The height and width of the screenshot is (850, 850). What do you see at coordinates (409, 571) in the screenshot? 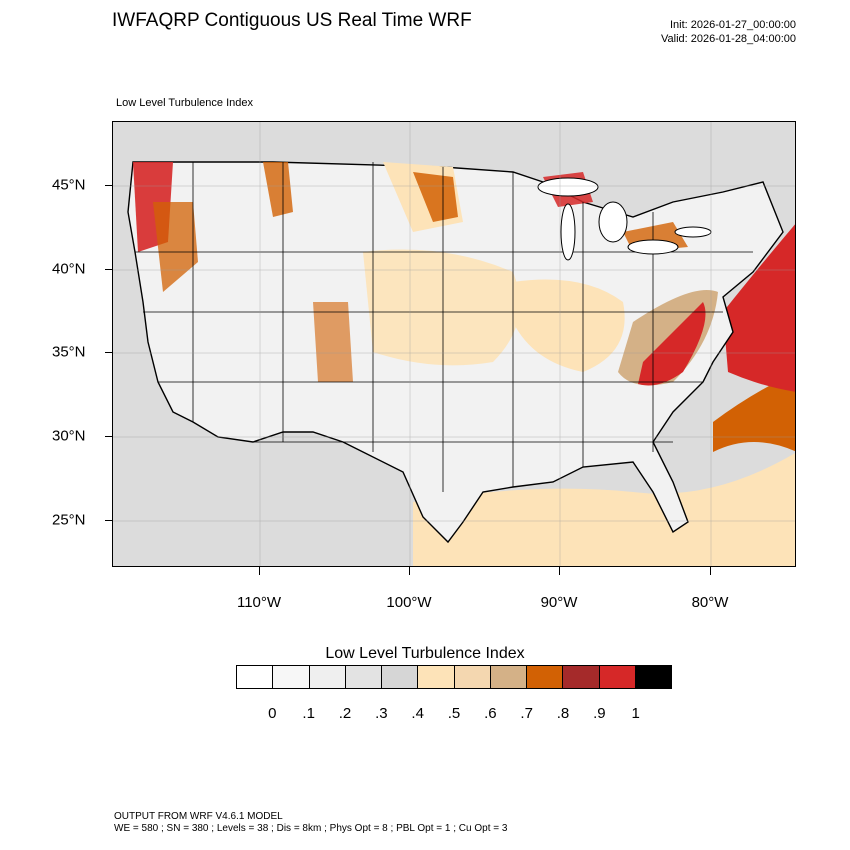
I see `lon-tick-100w` at bounding box center [409, 571].